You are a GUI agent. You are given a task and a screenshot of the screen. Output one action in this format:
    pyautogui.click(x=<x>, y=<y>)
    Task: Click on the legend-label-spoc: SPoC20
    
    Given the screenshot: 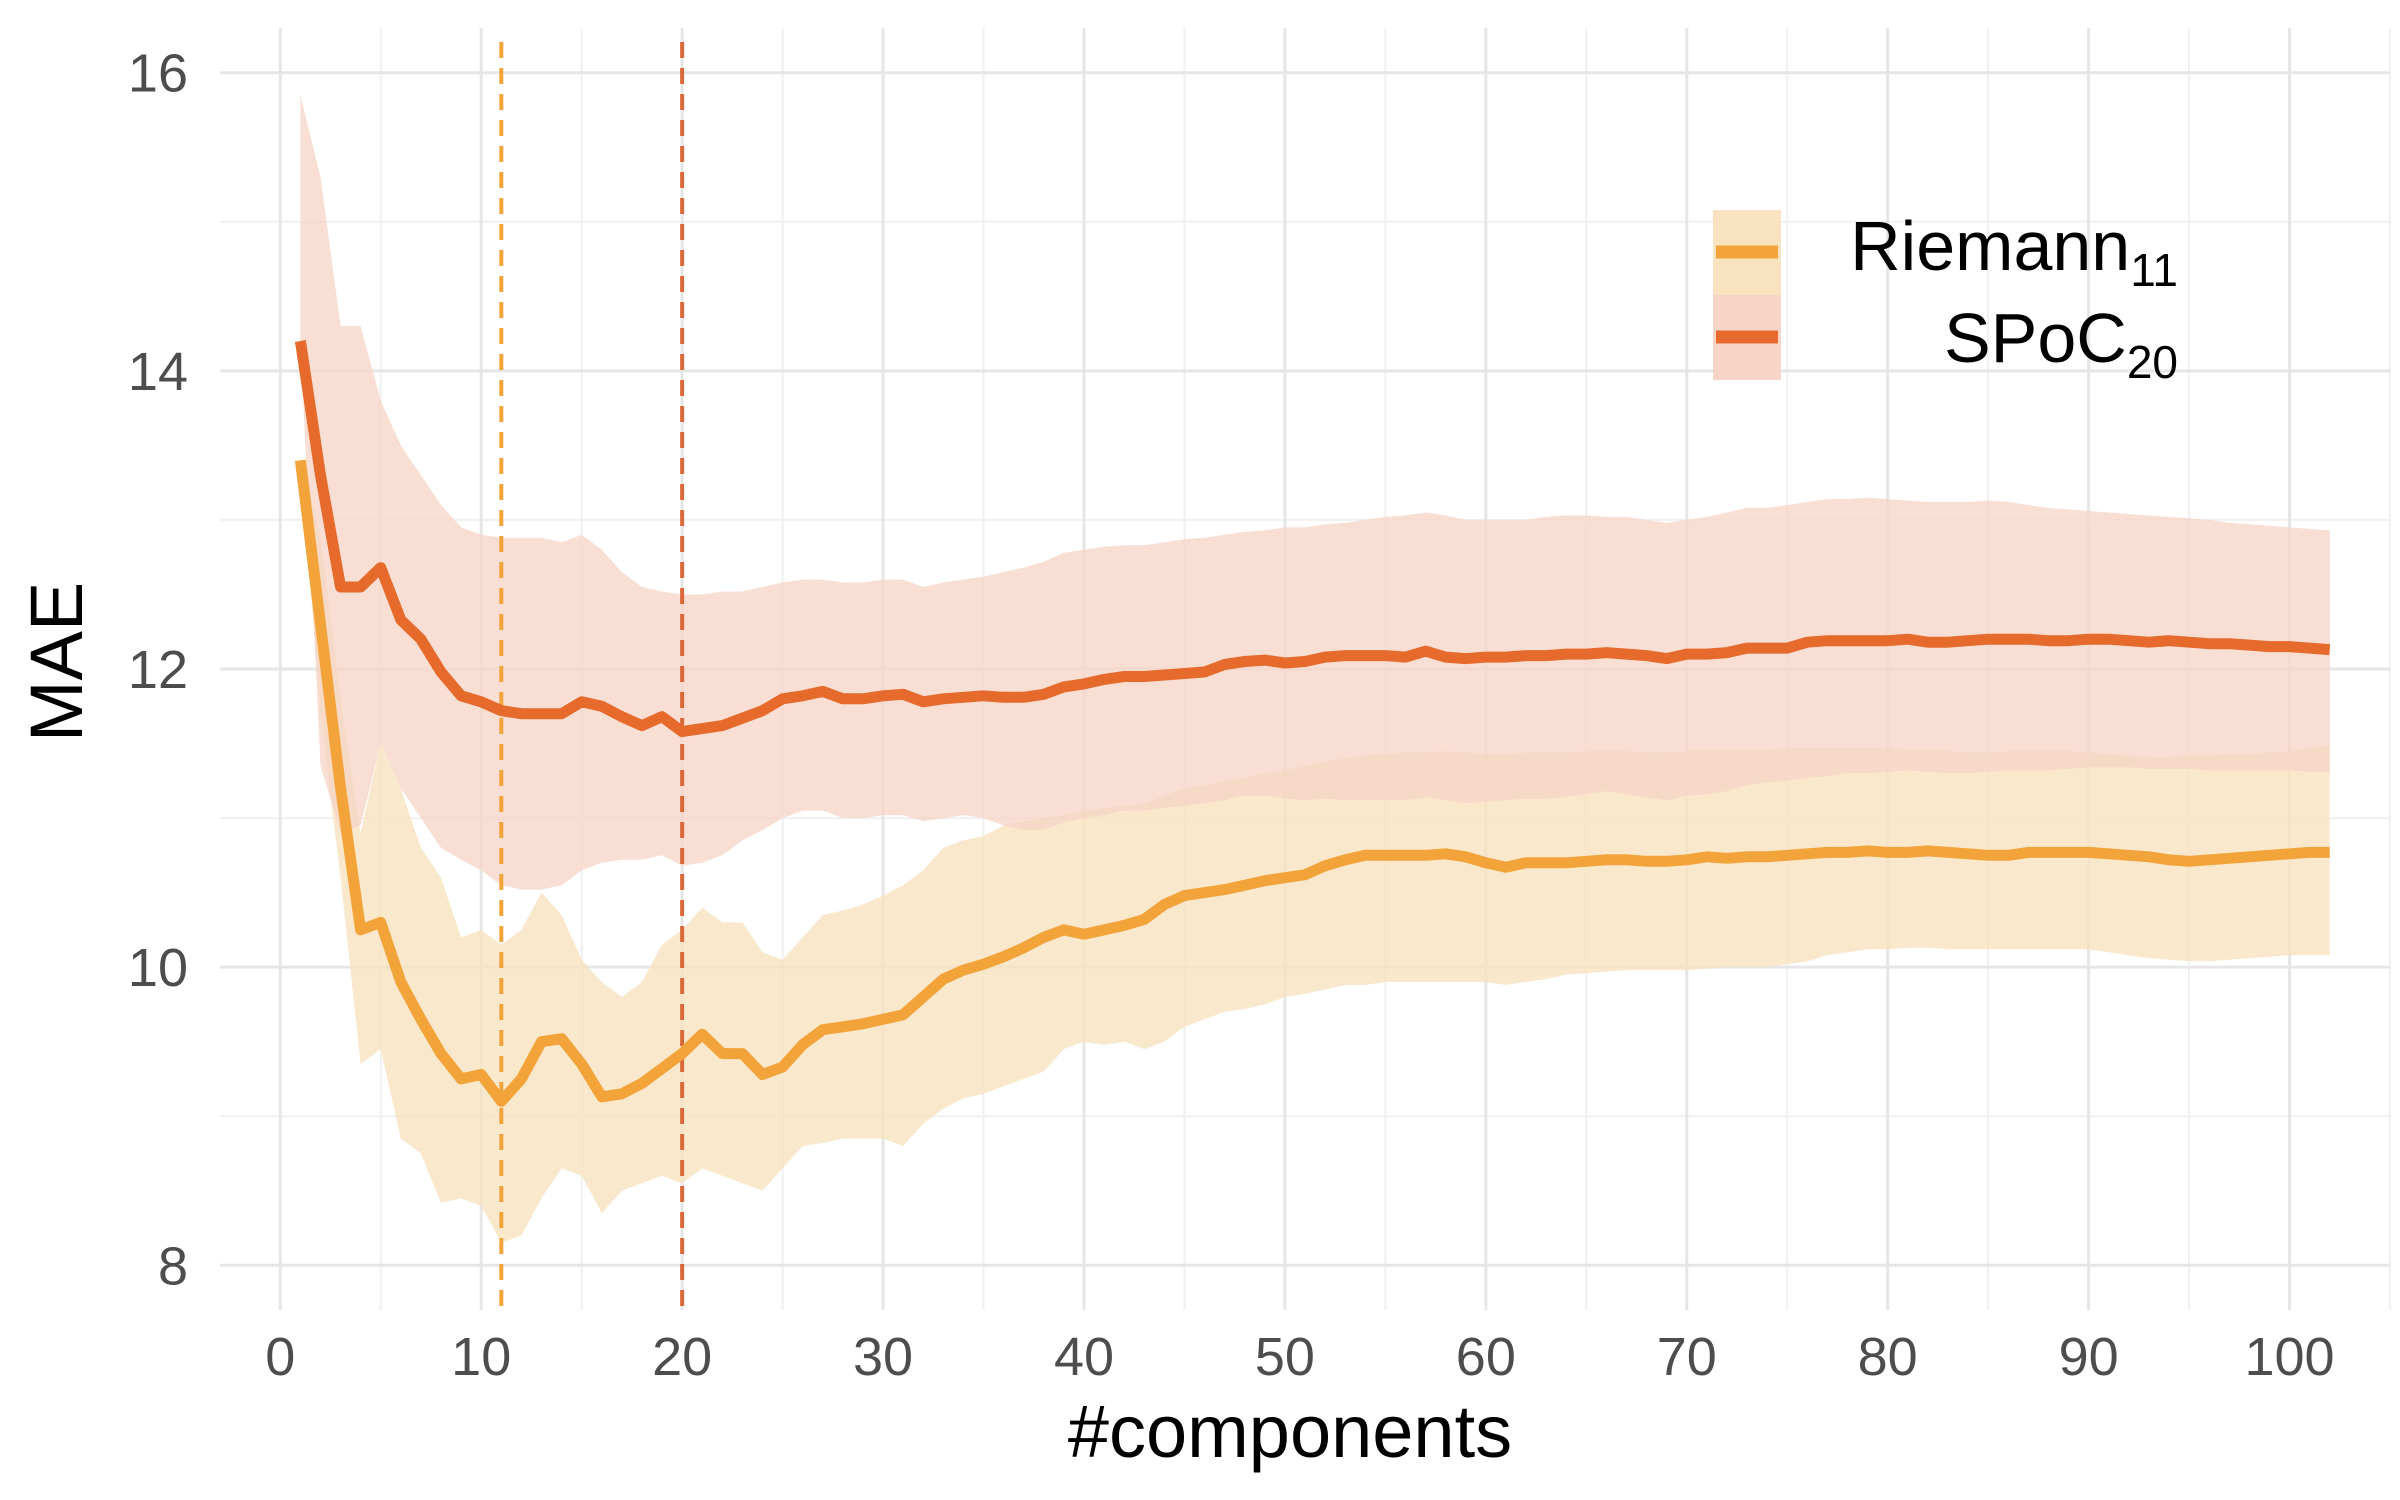 What is the action you would take?
    pyautogui.click(x=2061, y=343)
    